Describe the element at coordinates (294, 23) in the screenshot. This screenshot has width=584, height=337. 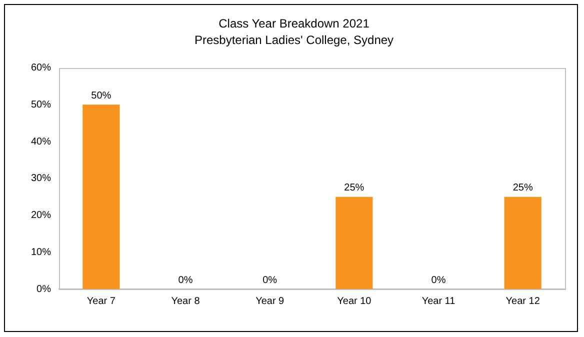
I see `chart-title: Class Year Breakdown 2021` at that location.